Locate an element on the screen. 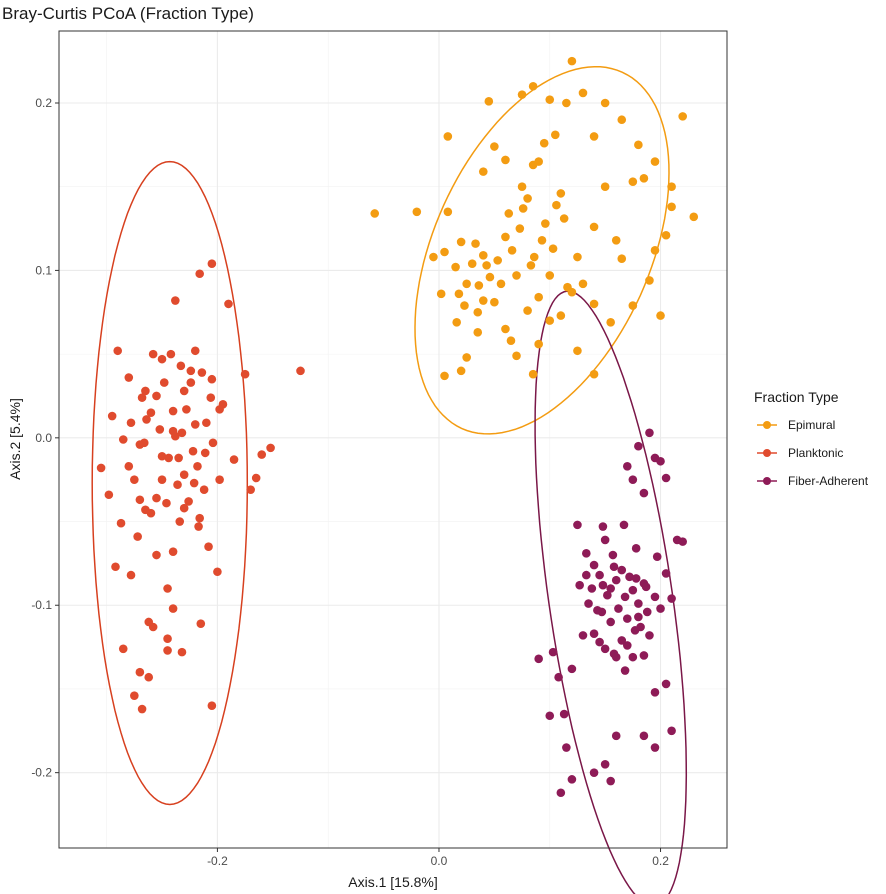 The image size is (886, 894). y-axis-title: Axis.2 [5.4%] is located at coordinates (15, 439).